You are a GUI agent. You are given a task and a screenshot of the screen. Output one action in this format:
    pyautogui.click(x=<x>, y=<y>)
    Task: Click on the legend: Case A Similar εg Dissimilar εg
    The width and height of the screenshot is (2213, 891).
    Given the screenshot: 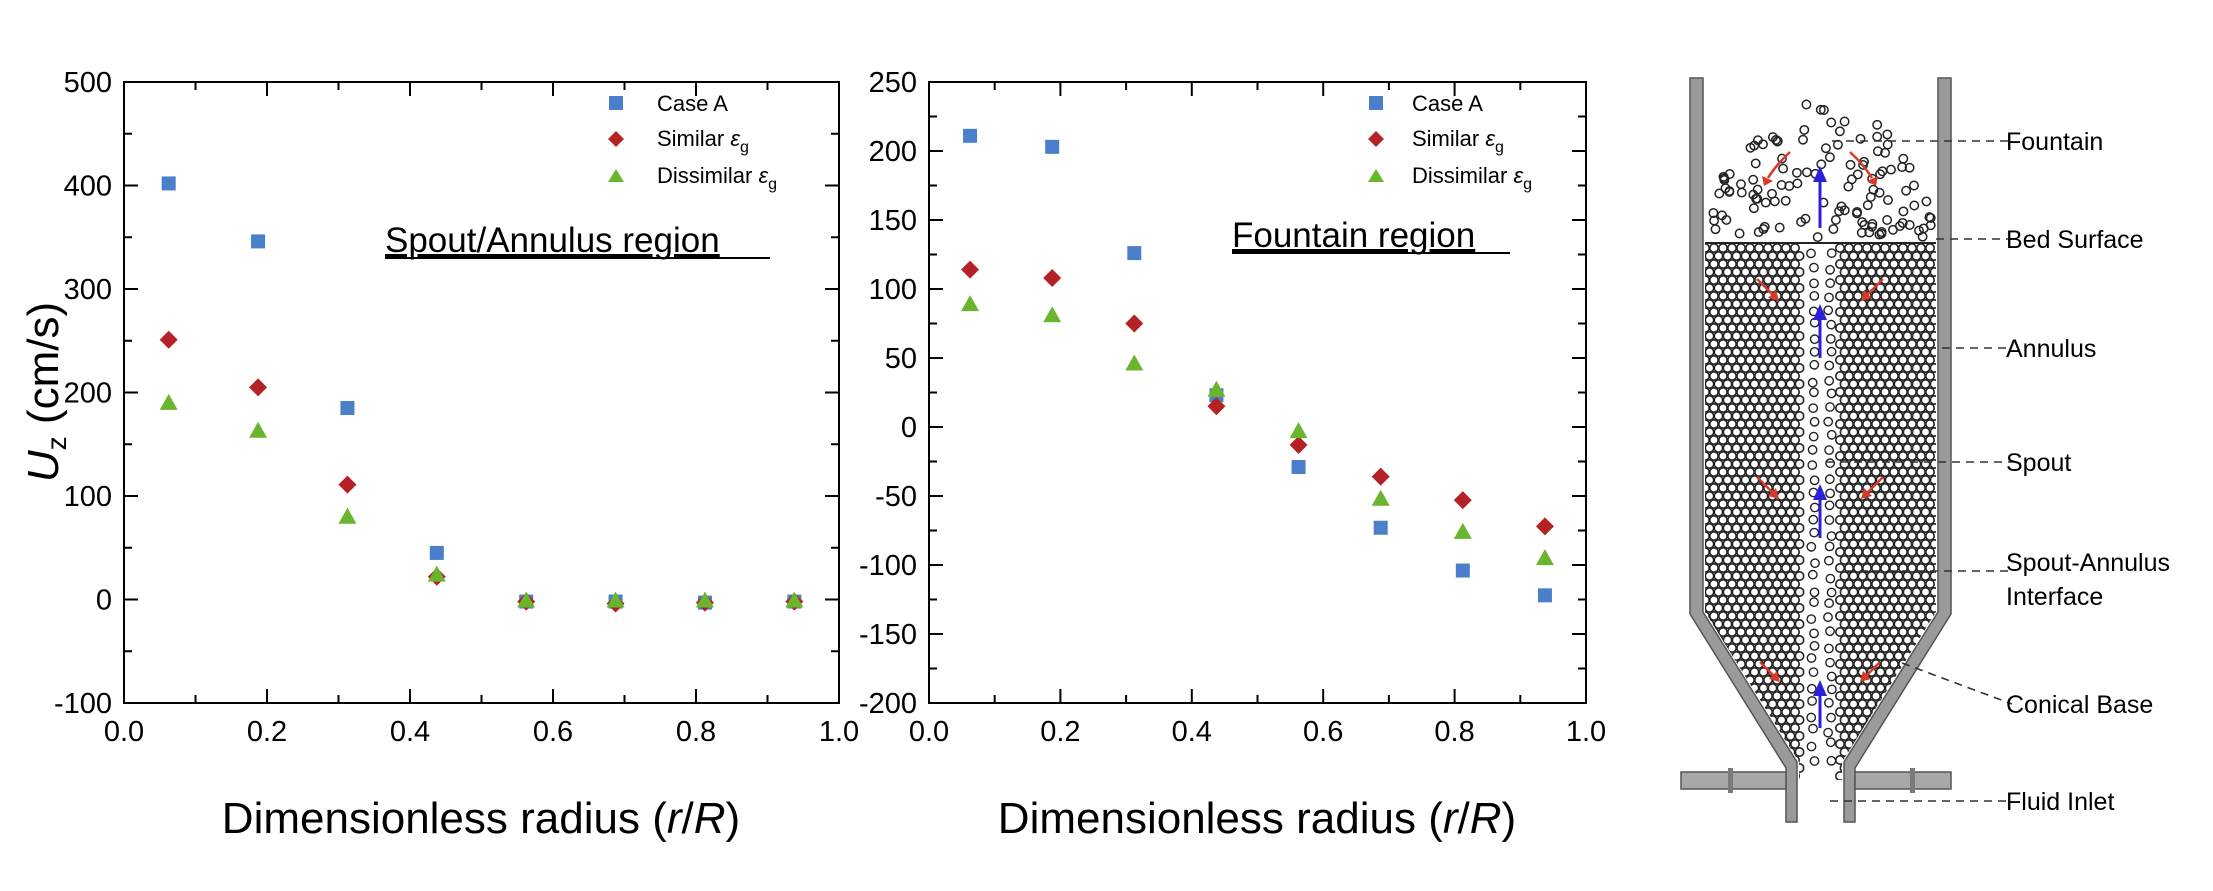 What is the action you would take?
    pyautogui.click(x=1450, y=142)
    